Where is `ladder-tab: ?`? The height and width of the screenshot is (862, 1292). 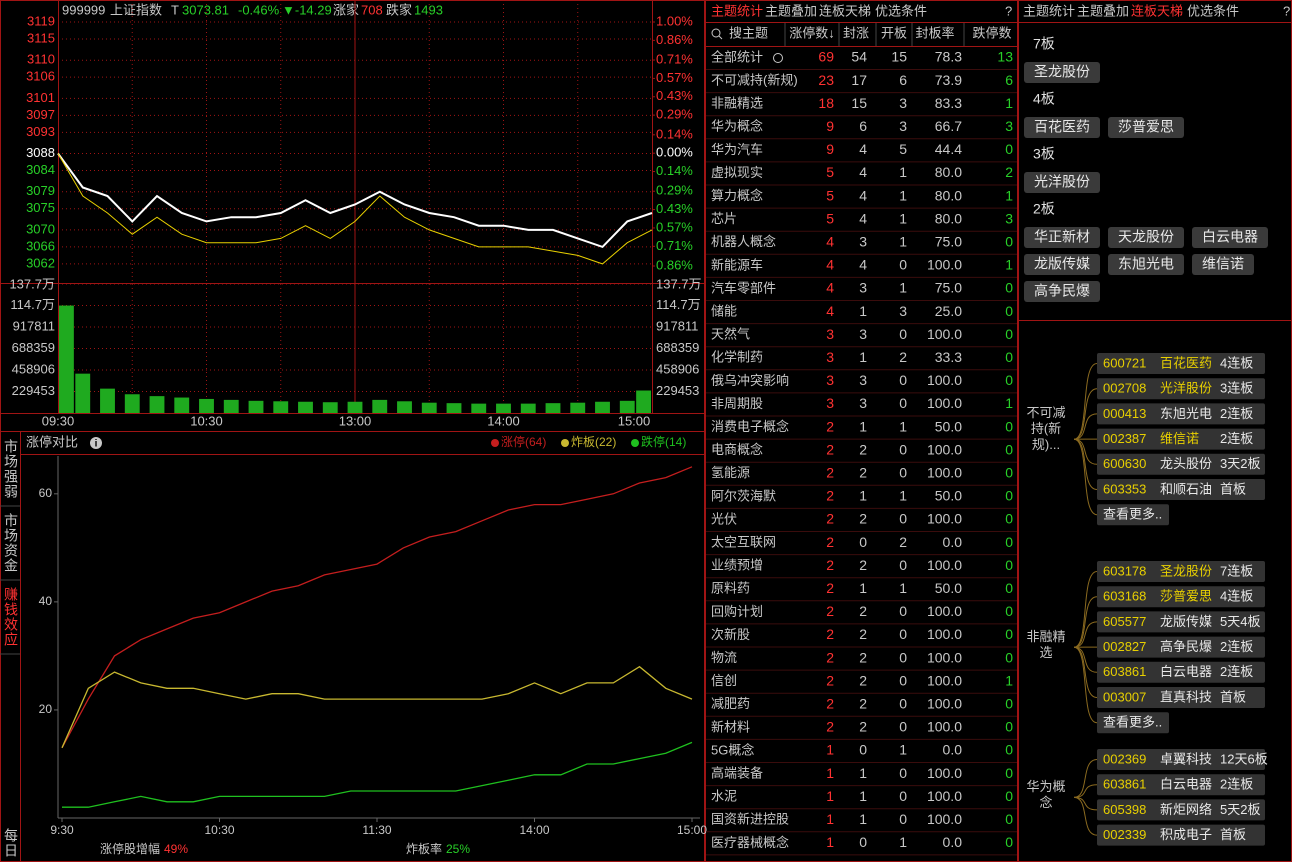 ladder-tab: ? is located at coordinates (1286, 10).